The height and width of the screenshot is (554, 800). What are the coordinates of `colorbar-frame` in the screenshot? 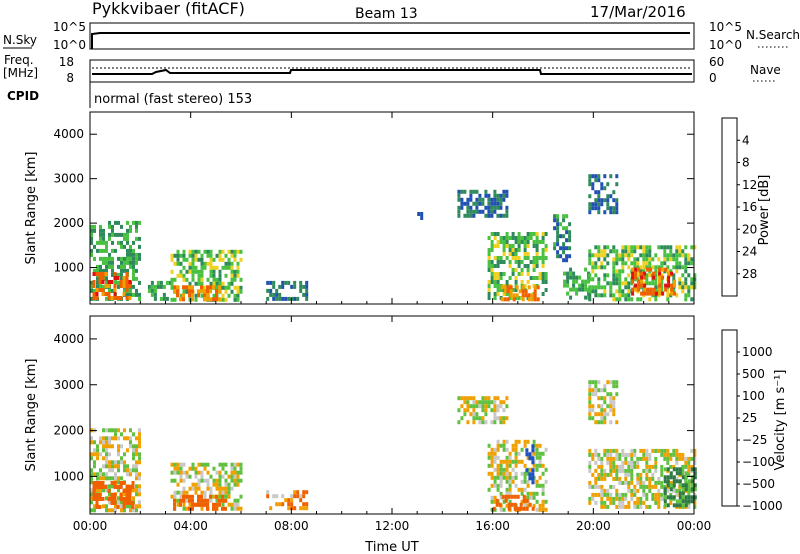 It's located at (729, 418).